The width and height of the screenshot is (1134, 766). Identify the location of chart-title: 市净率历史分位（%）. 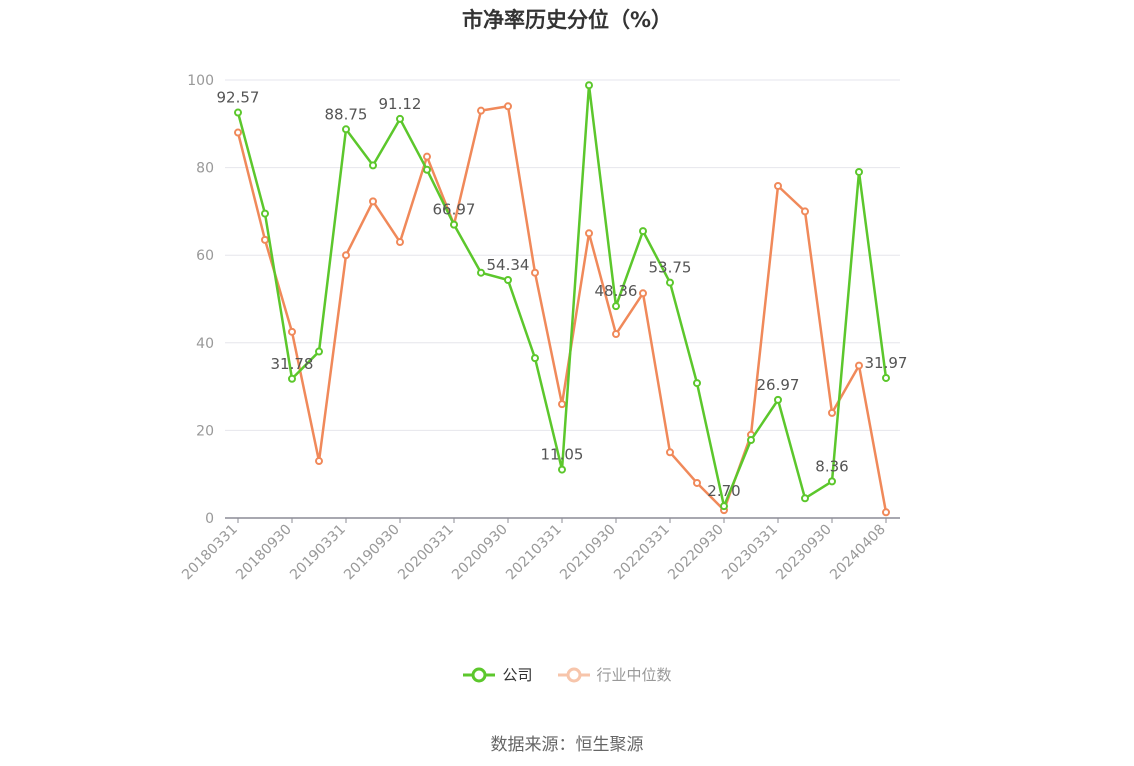
(567, 20).